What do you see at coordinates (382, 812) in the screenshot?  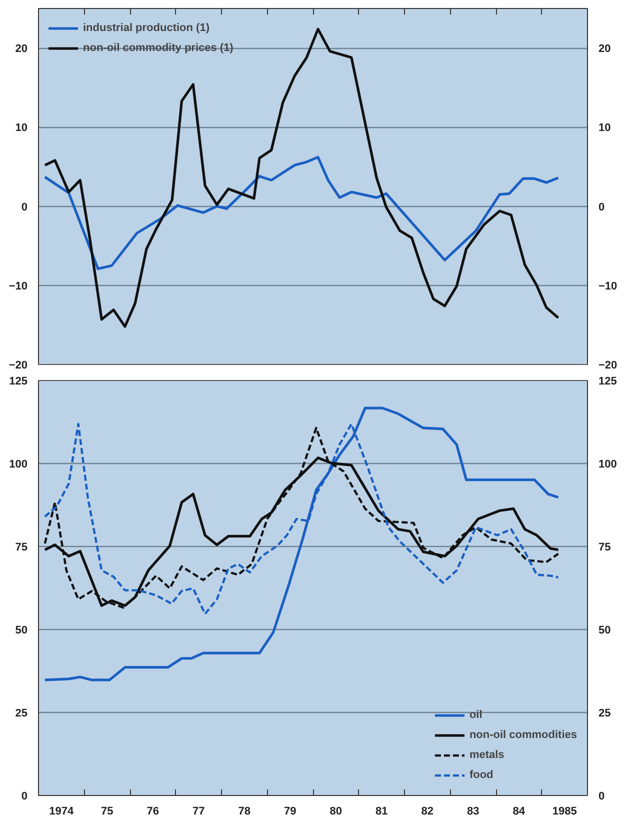 I see `x-tick-label: 81` at bounding box center [382, 812].